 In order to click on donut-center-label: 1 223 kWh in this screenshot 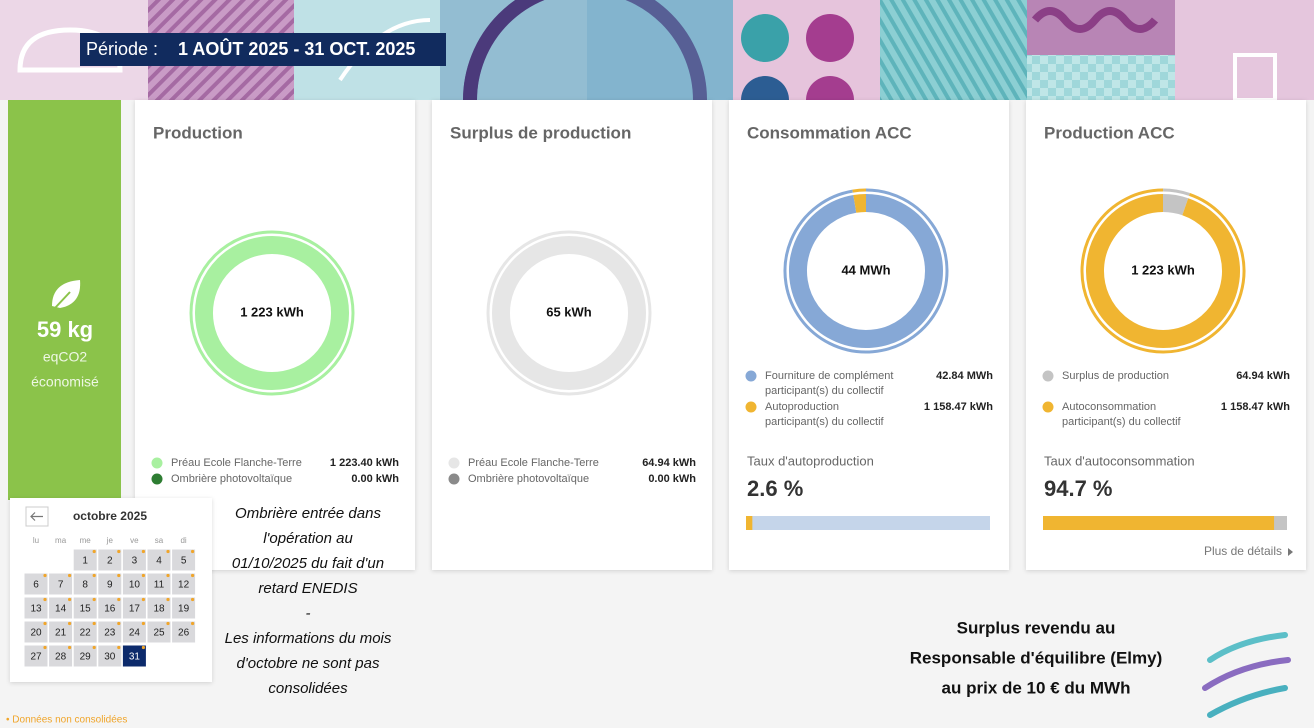, I will do `click(272, 311)`.